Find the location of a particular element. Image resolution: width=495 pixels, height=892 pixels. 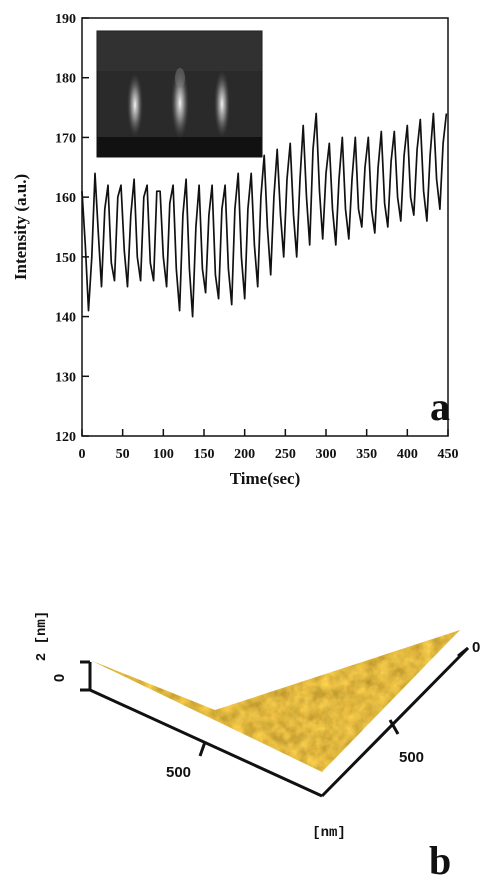

y-axis-title: Intensity (a.u.) is located at coordinates (20, 227).